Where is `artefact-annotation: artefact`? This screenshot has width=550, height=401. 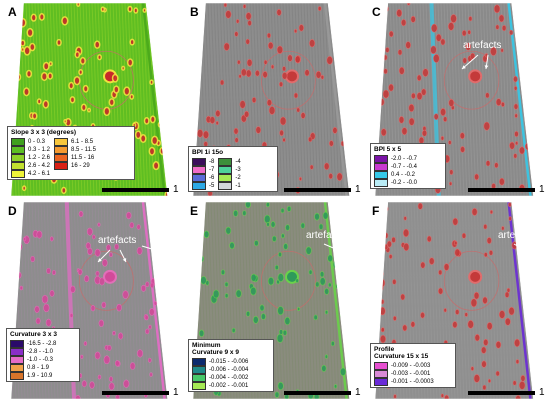
artefact-annotation: artefact is located at coordinates (323, 235).